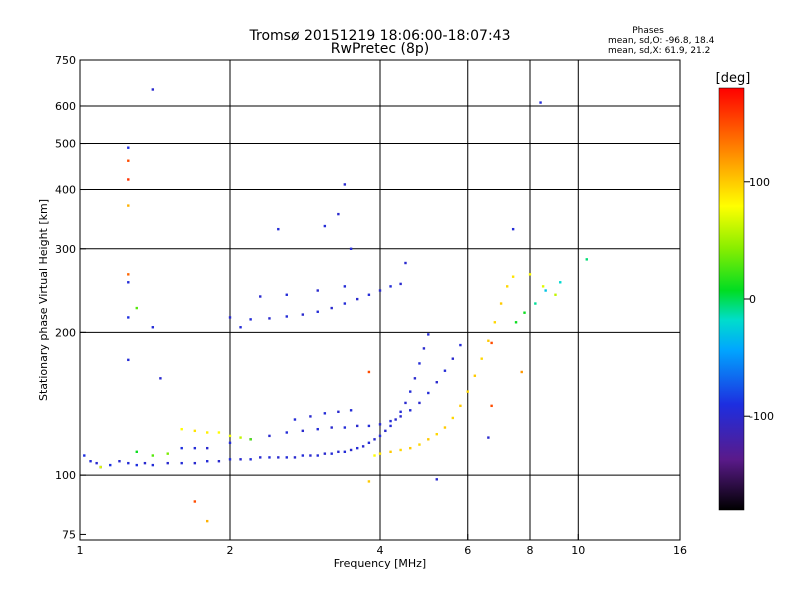 Image resolution: width=800 pixels, height=600 pixels. Describe the element at coordinates (65, 60) in the screenshot. I see `y-tick-label: 750` at that location.